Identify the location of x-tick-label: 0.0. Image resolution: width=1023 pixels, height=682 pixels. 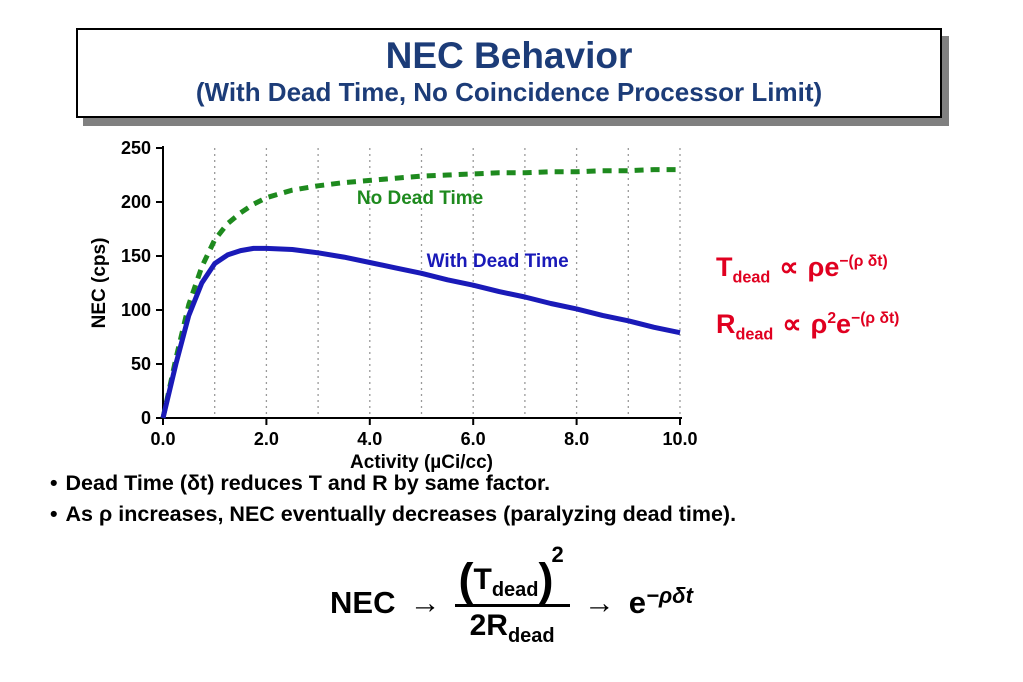
(162, 439).